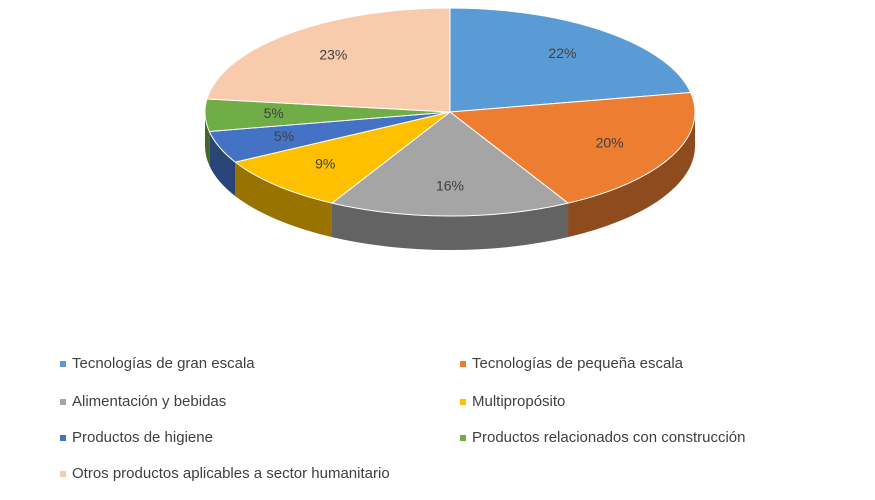 Image resolution: width=875 pixels, height=500 pixels. Describe the element at coordinates (609, 437) in the screenshot. I see `legend-label: Productos relacionados con construcción` at that location.